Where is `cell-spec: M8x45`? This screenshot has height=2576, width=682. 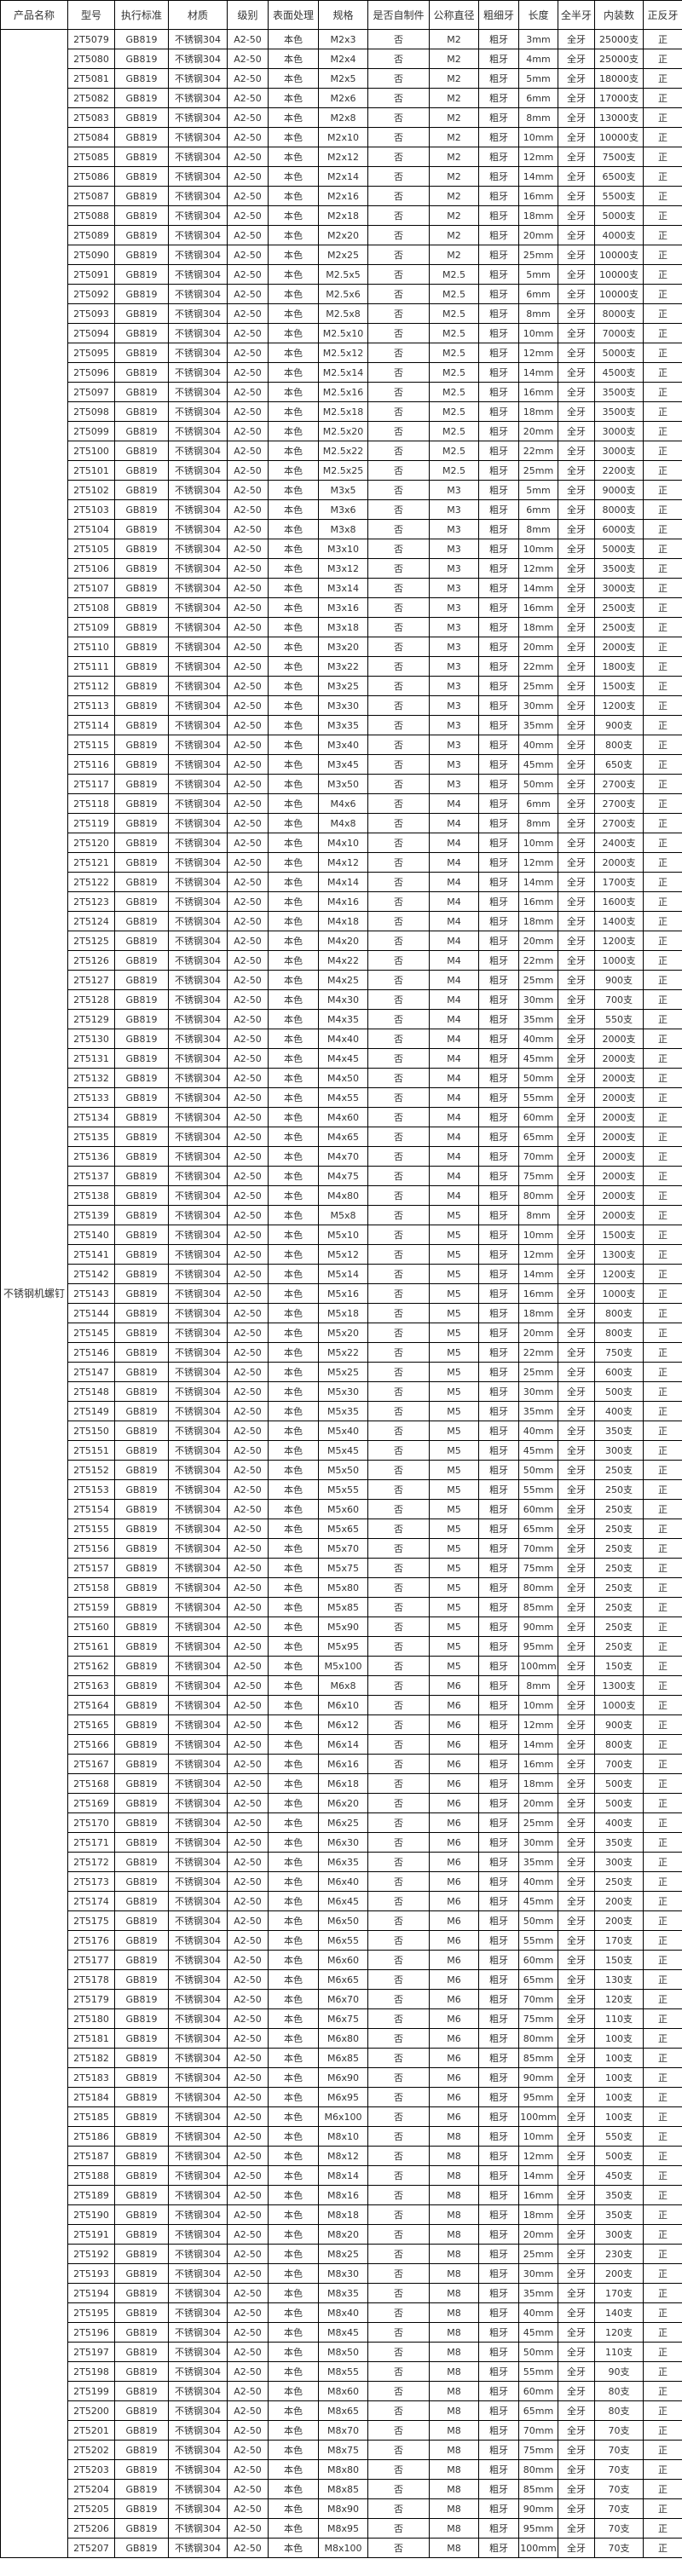 cell-spec: M8x45 is located at coordinates (343, 2332).